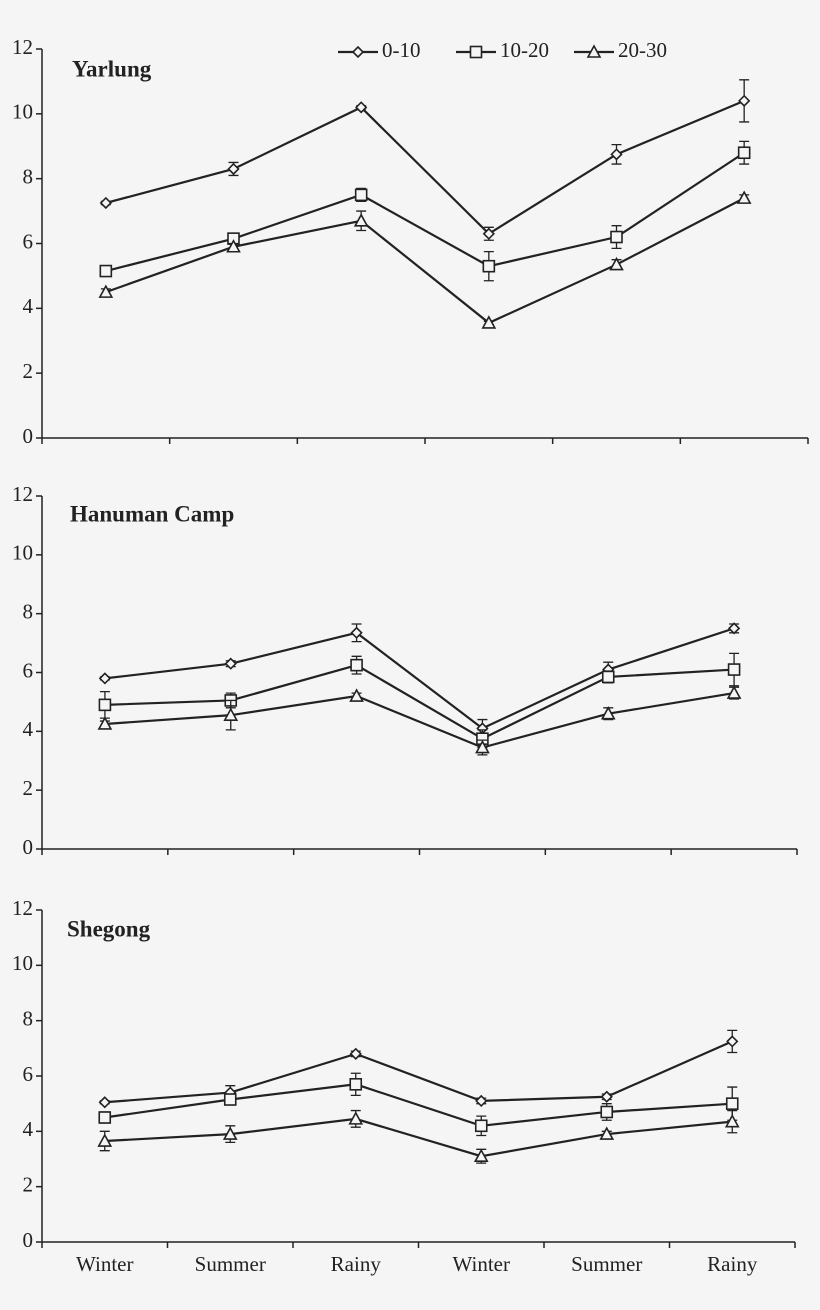  Describe the element at coordinates (152, 513) in the screenshot. I see `panel-title: Hanuman Camp` at that location.